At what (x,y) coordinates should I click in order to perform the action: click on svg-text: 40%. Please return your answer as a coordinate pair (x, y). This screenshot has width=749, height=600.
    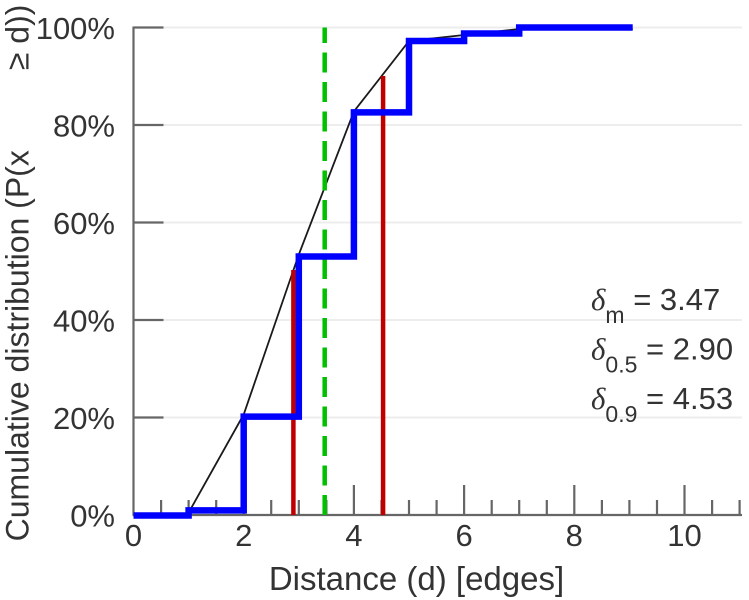
    Looking at the image, I should click on (84, 321).